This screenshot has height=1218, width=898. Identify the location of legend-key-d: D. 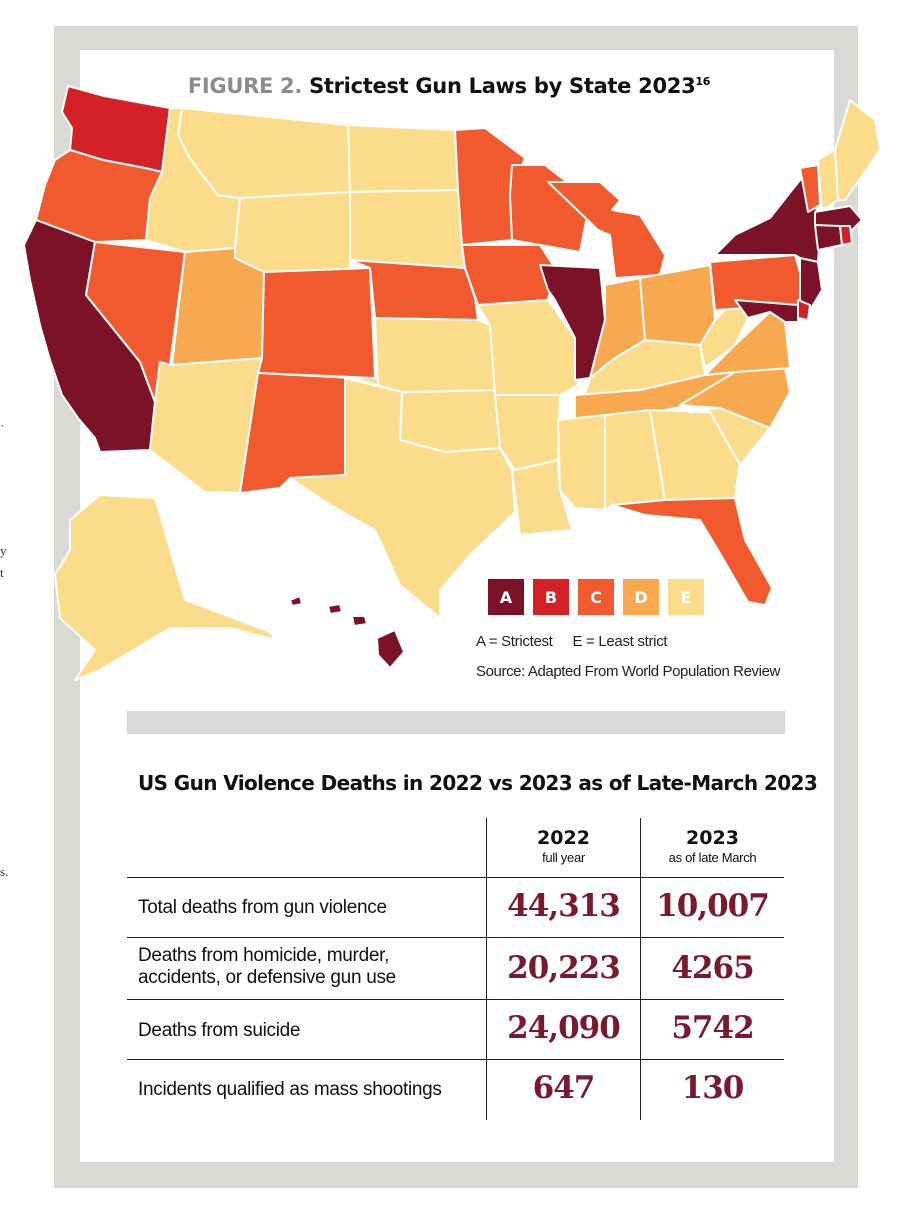
(641, 597).